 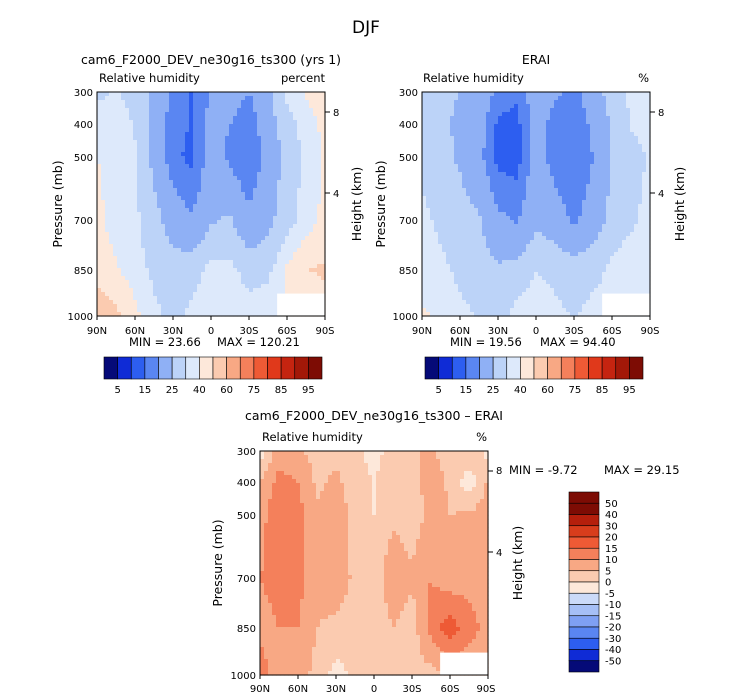 What do you see at coordinates (117, 390) in the screenshot?
I see `colorbar-label: 5` at bounding box center [117, 390].